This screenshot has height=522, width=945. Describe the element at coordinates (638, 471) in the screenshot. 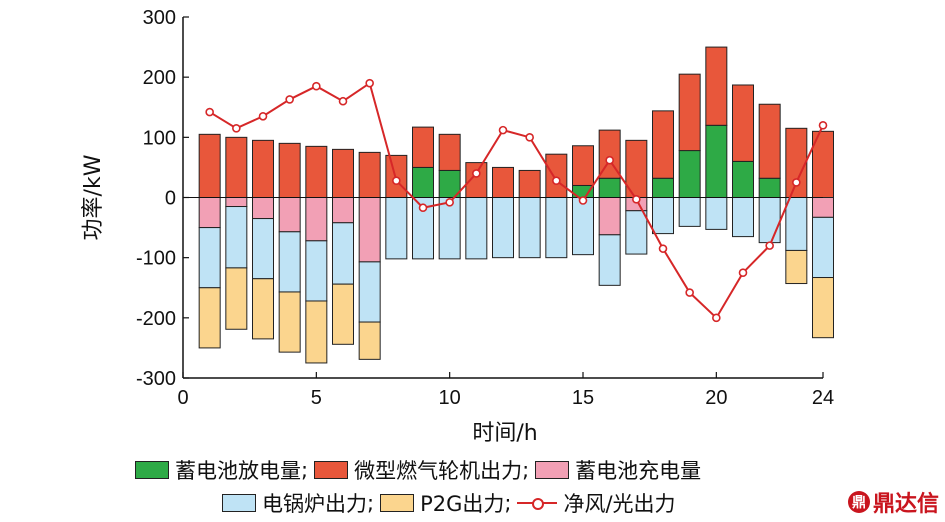

I see `legend-label-battery-charge: 蓄电池充电量` at that location.